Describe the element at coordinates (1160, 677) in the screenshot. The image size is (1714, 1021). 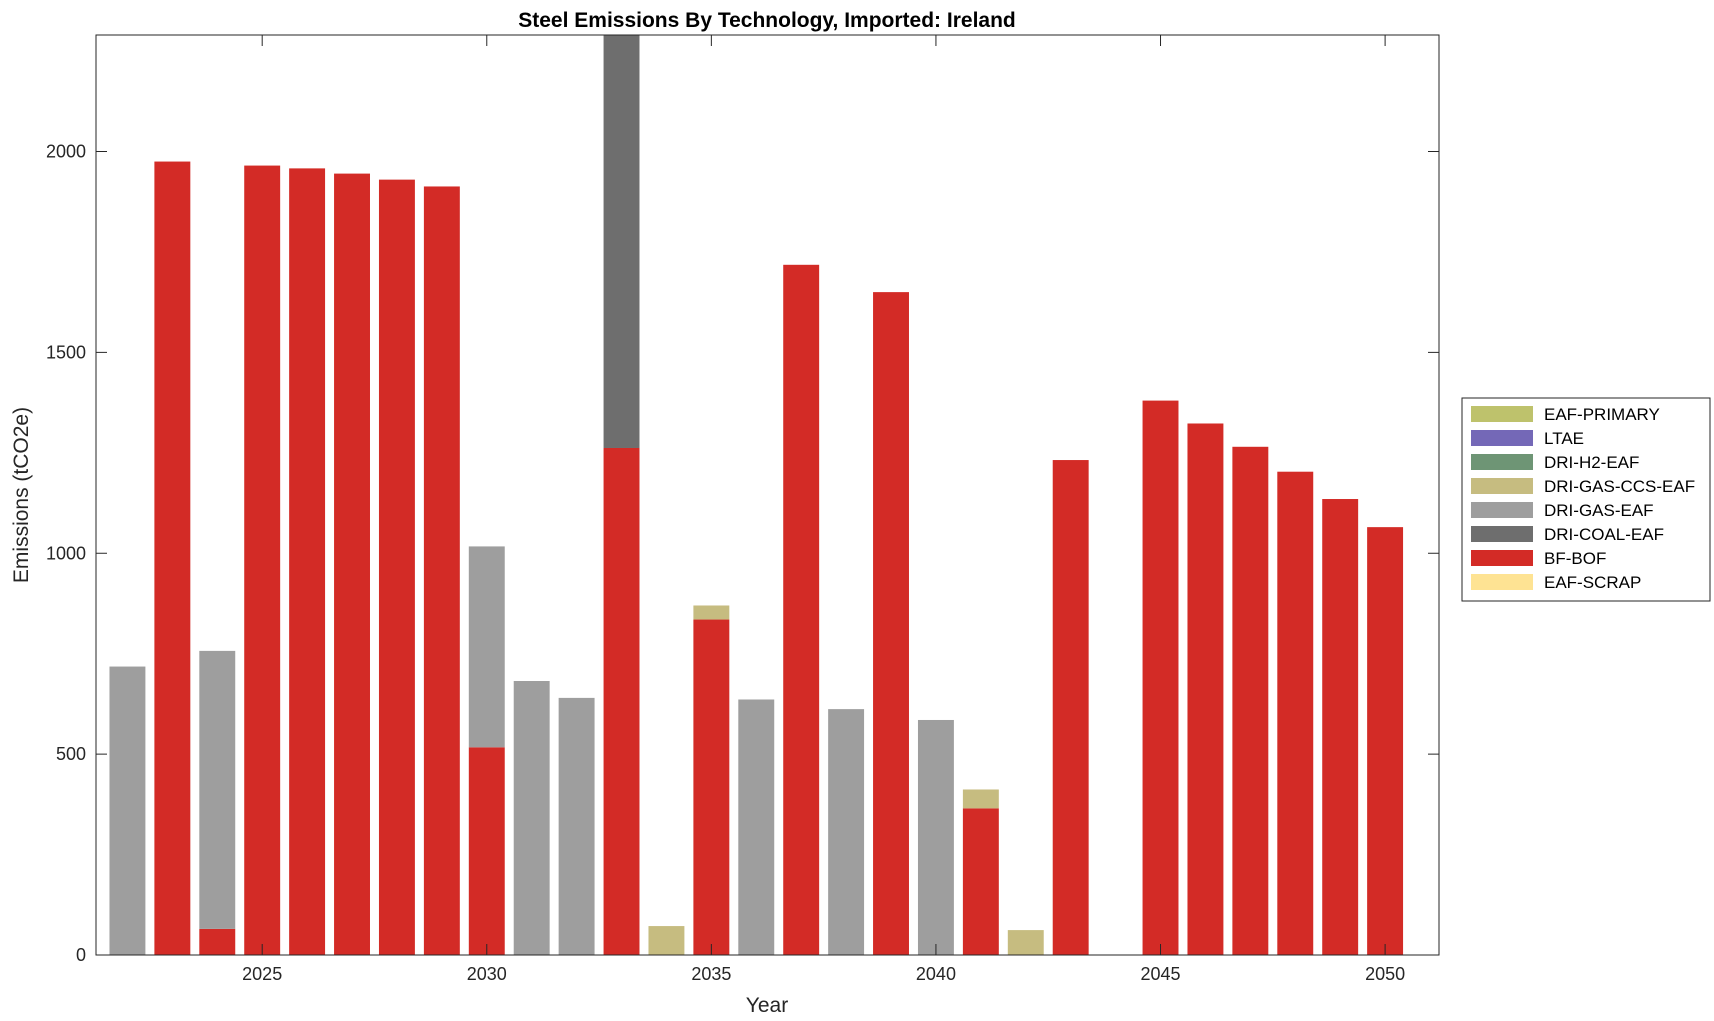
I see `bar-bf-bof-2045` at that location.